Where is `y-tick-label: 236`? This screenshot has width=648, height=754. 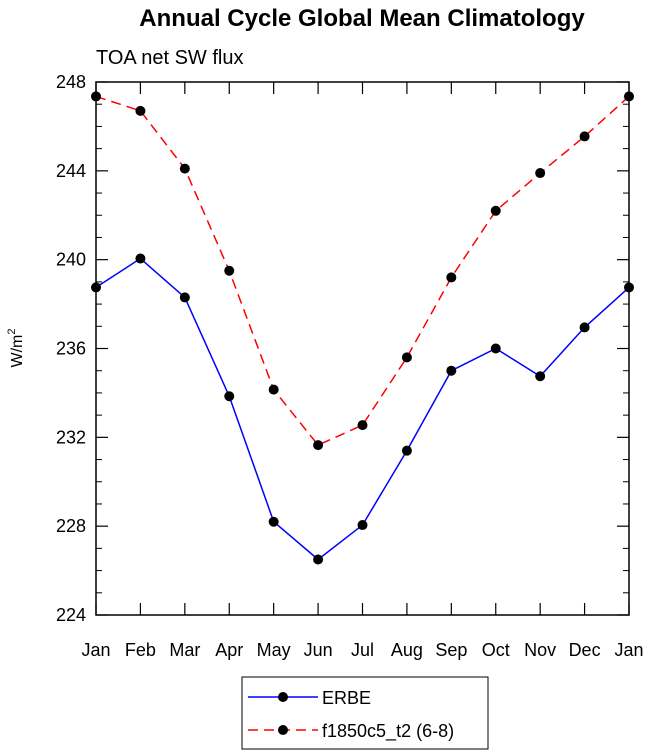 y-tick-label: 236 is located at coordinates (71, 349).